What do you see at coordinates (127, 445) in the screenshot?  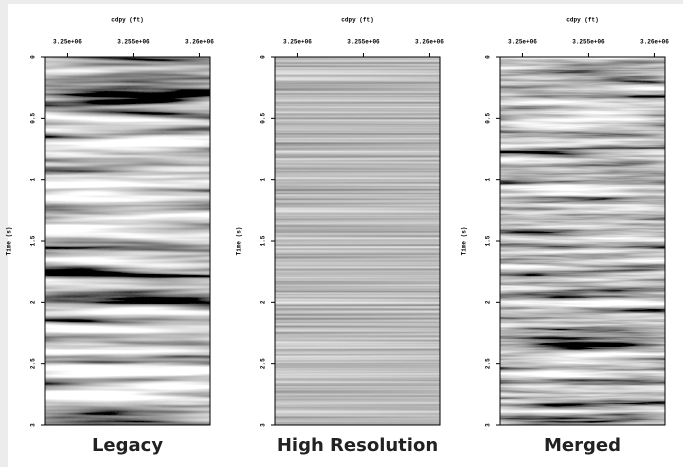 I see `panel-caption: Legacy` at bounding box center [127, 445].